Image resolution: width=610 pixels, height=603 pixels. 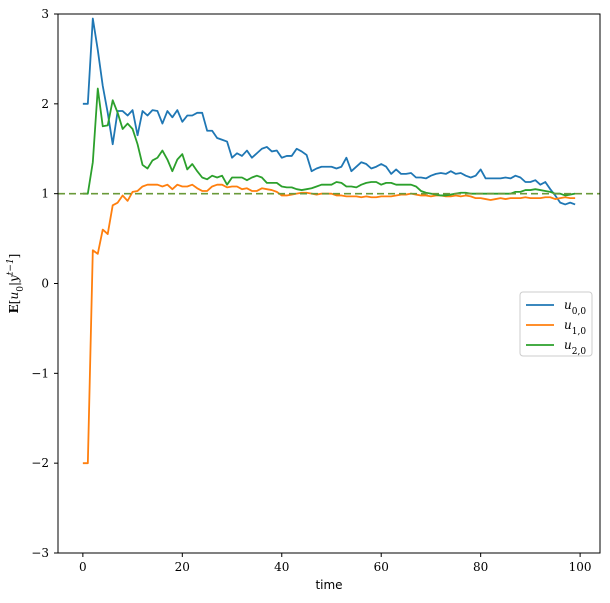 I want to click on y-tick-label: −3, so click(x=40, y=553).